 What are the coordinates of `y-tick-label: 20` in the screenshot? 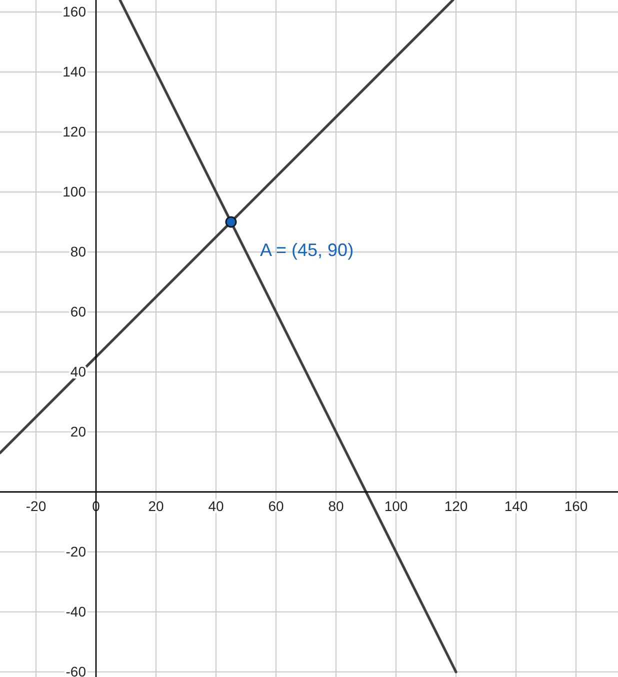 It's located at (78, 431).